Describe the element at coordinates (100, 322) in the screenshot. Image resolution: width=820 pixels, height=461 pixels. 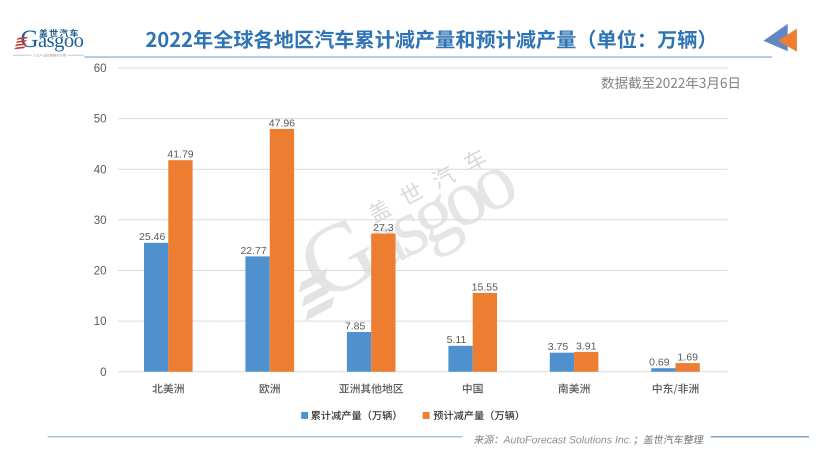
I see `svg-text: 10` at that location.